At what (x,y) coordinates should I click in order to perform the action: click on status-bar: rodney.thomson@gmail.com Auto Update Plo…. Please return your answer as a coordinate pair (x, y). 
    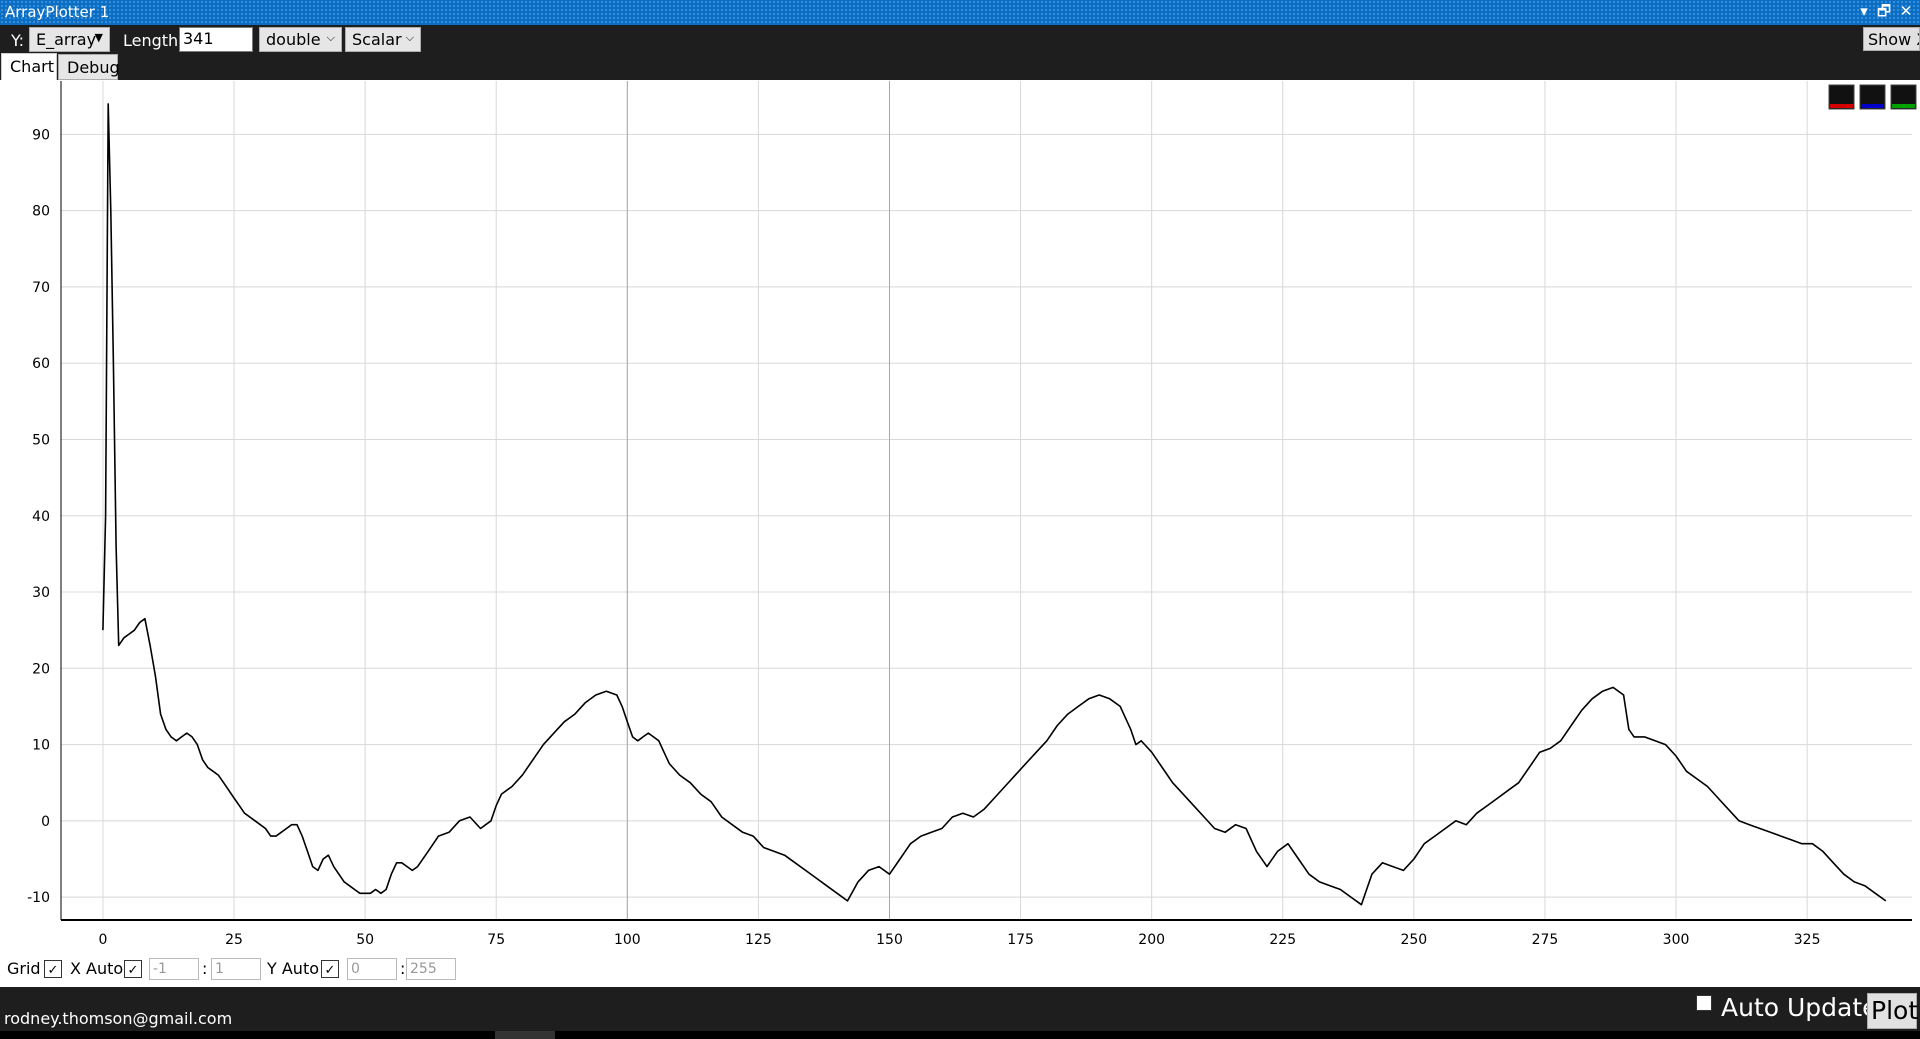
    Looking at the image, I should click on (960, 1013).